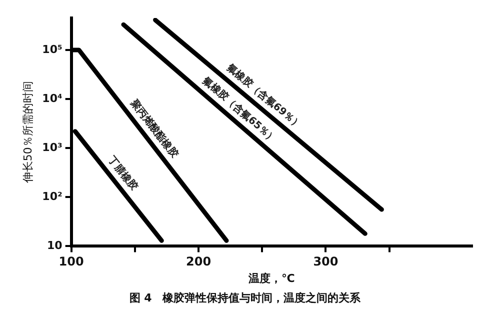 The width and height of the screenshot is (500, 313). I want to click on x-tick-label: 100, so click(71, 261).